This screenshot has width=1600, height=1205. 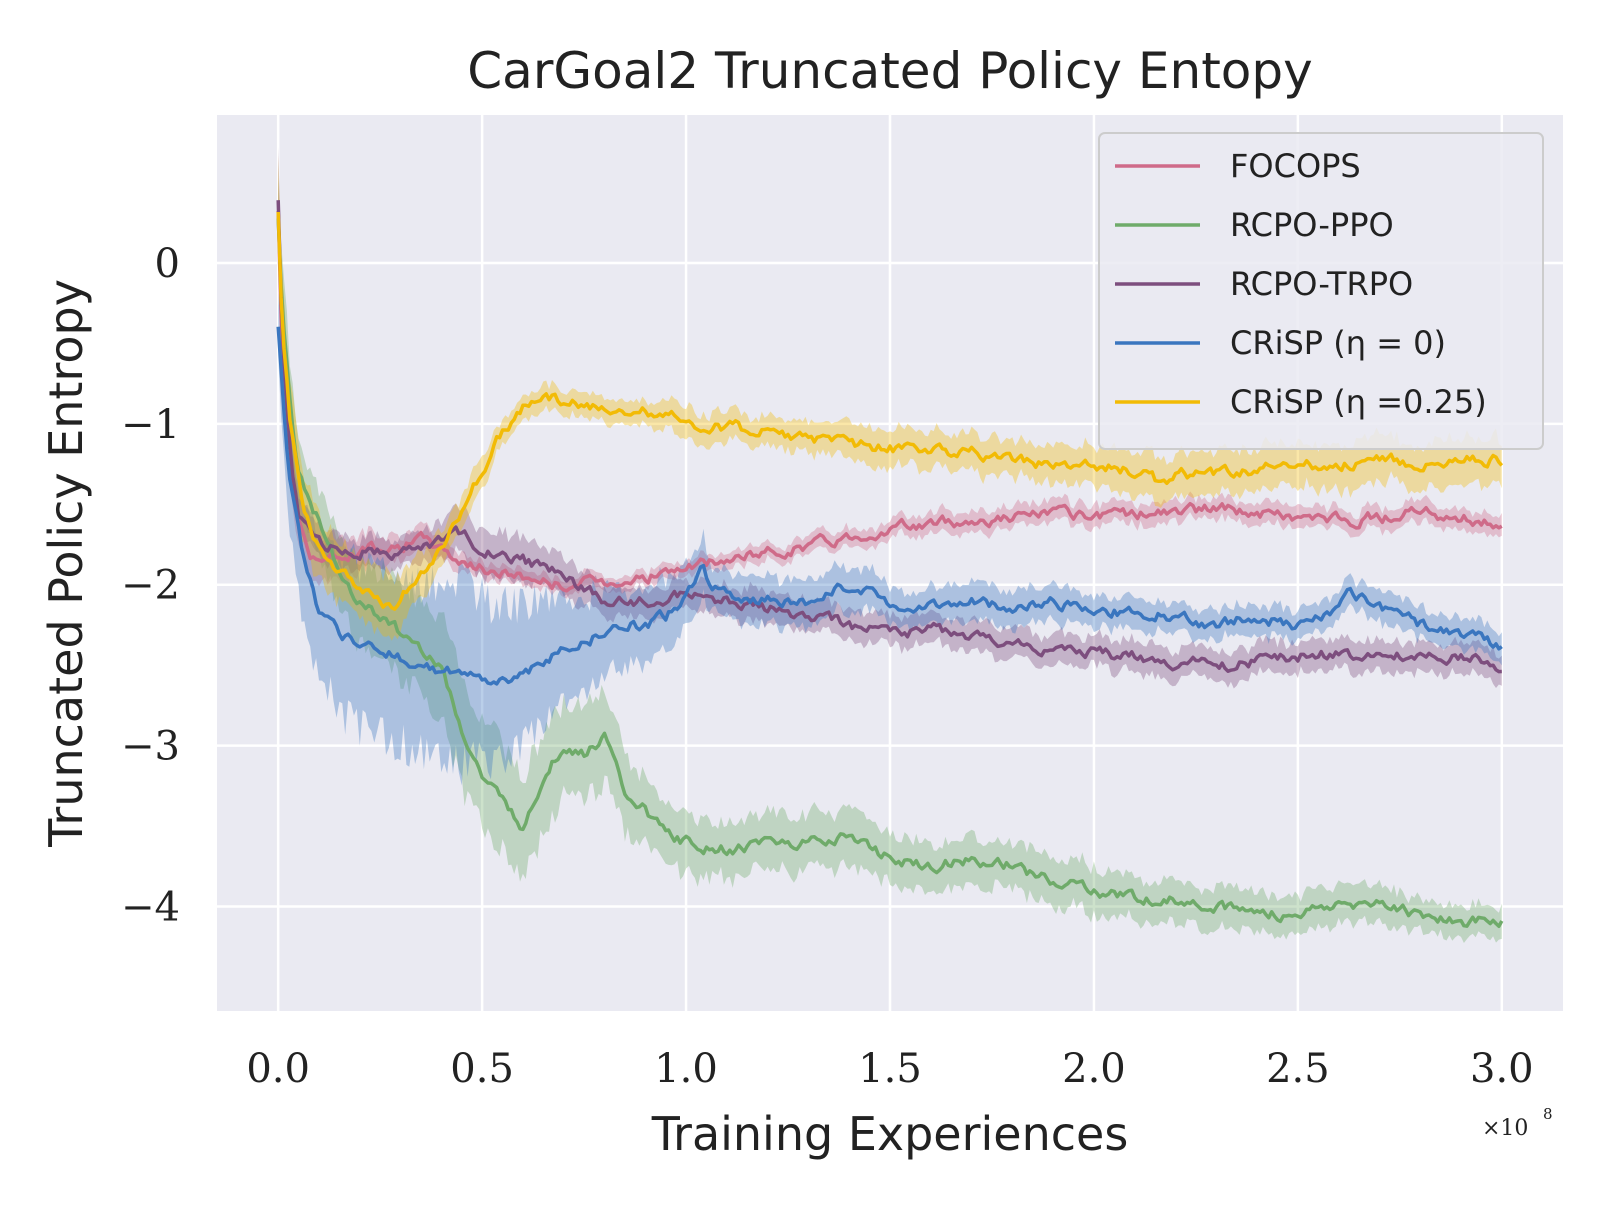 I want to click on x-axis-title: Training Experiences, so click(x=890, y=1134).